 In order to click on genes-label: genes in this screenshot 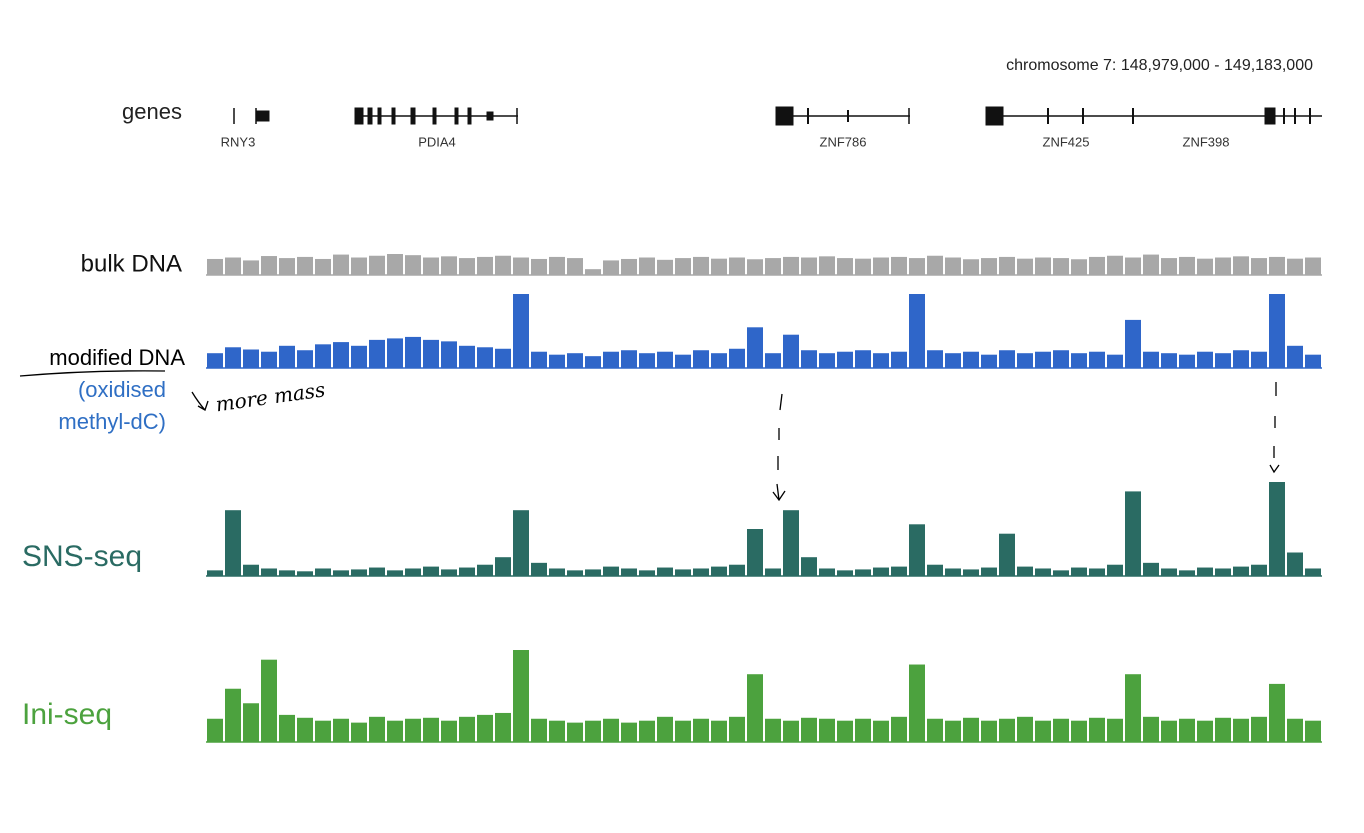, I will do `click(152, 111)`.